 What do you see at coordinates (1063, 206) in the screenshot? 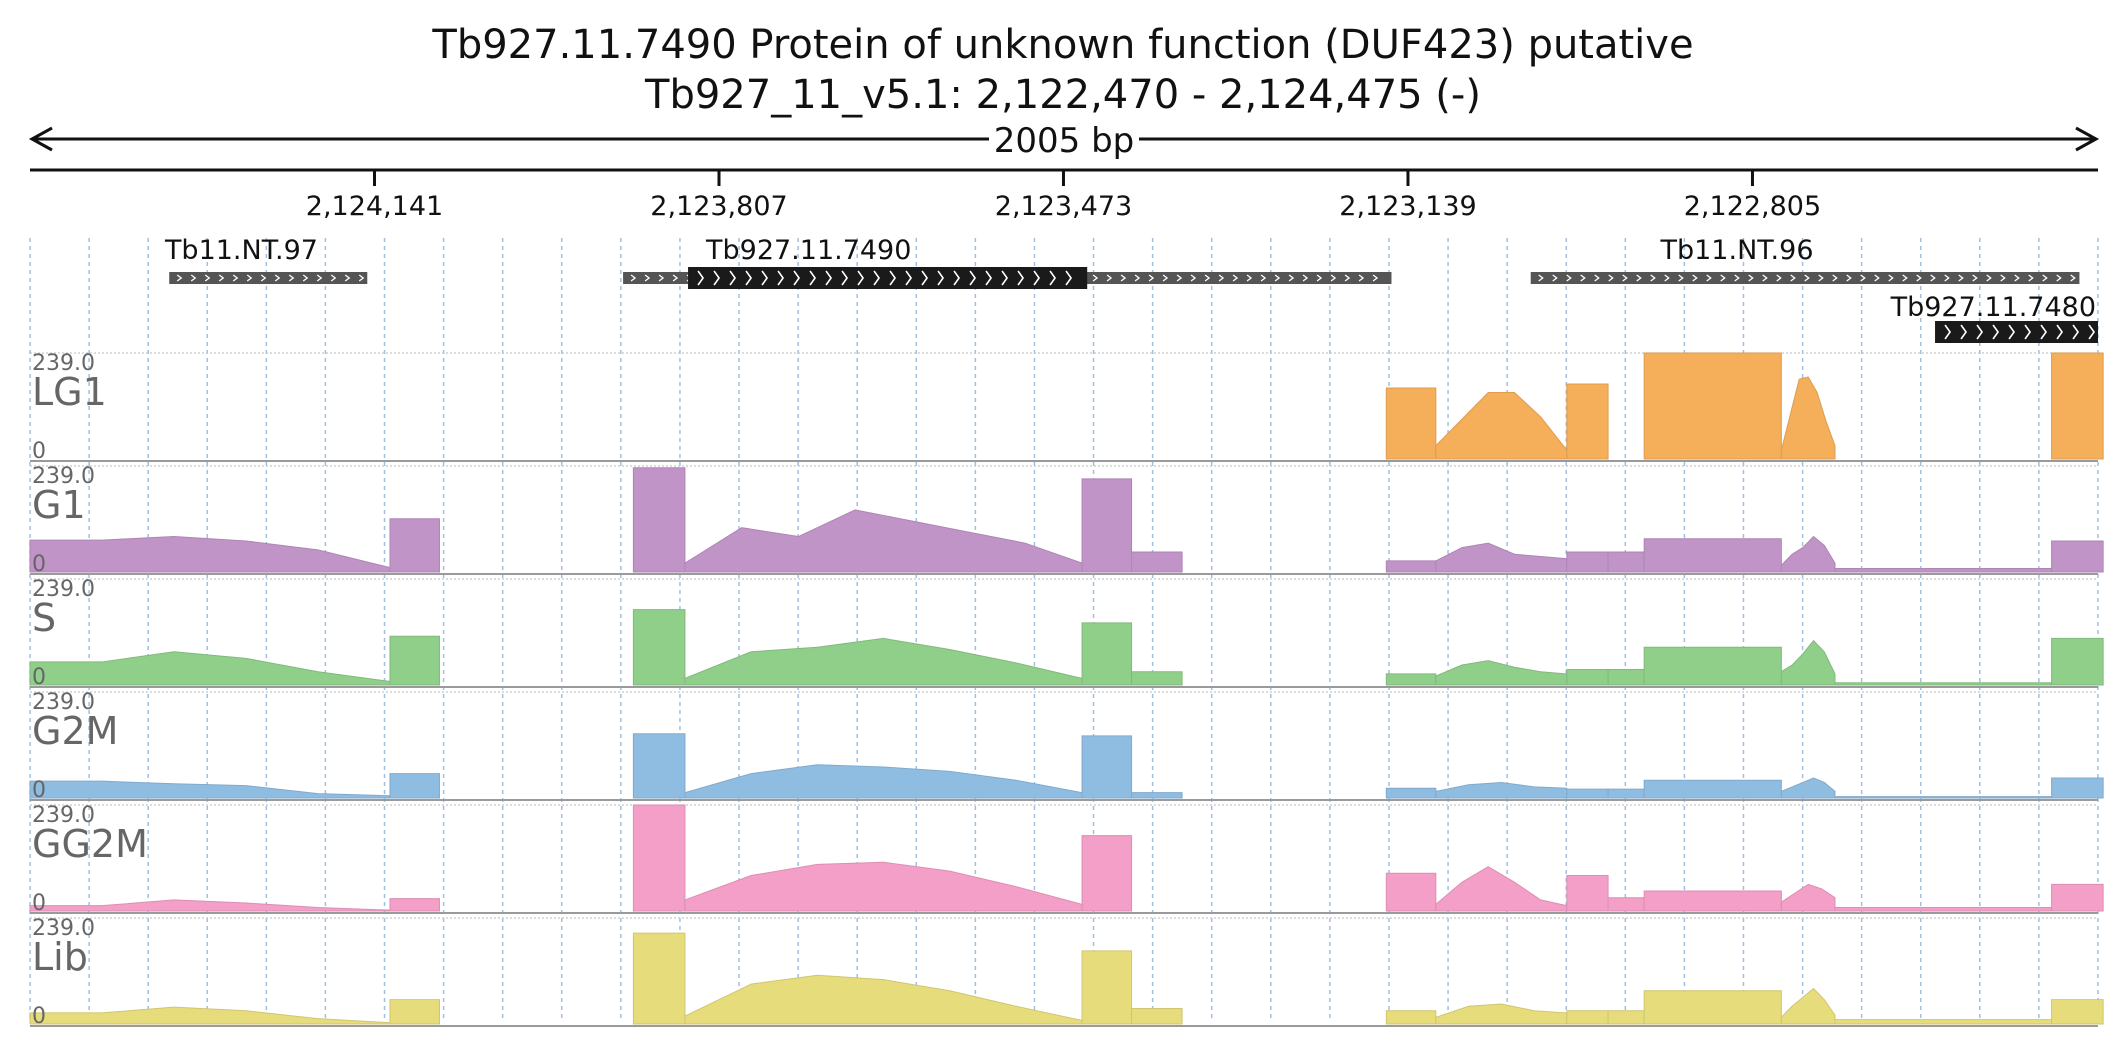
I see `x-tick-label: 2,123,473` at bounding box center [1063, 206].